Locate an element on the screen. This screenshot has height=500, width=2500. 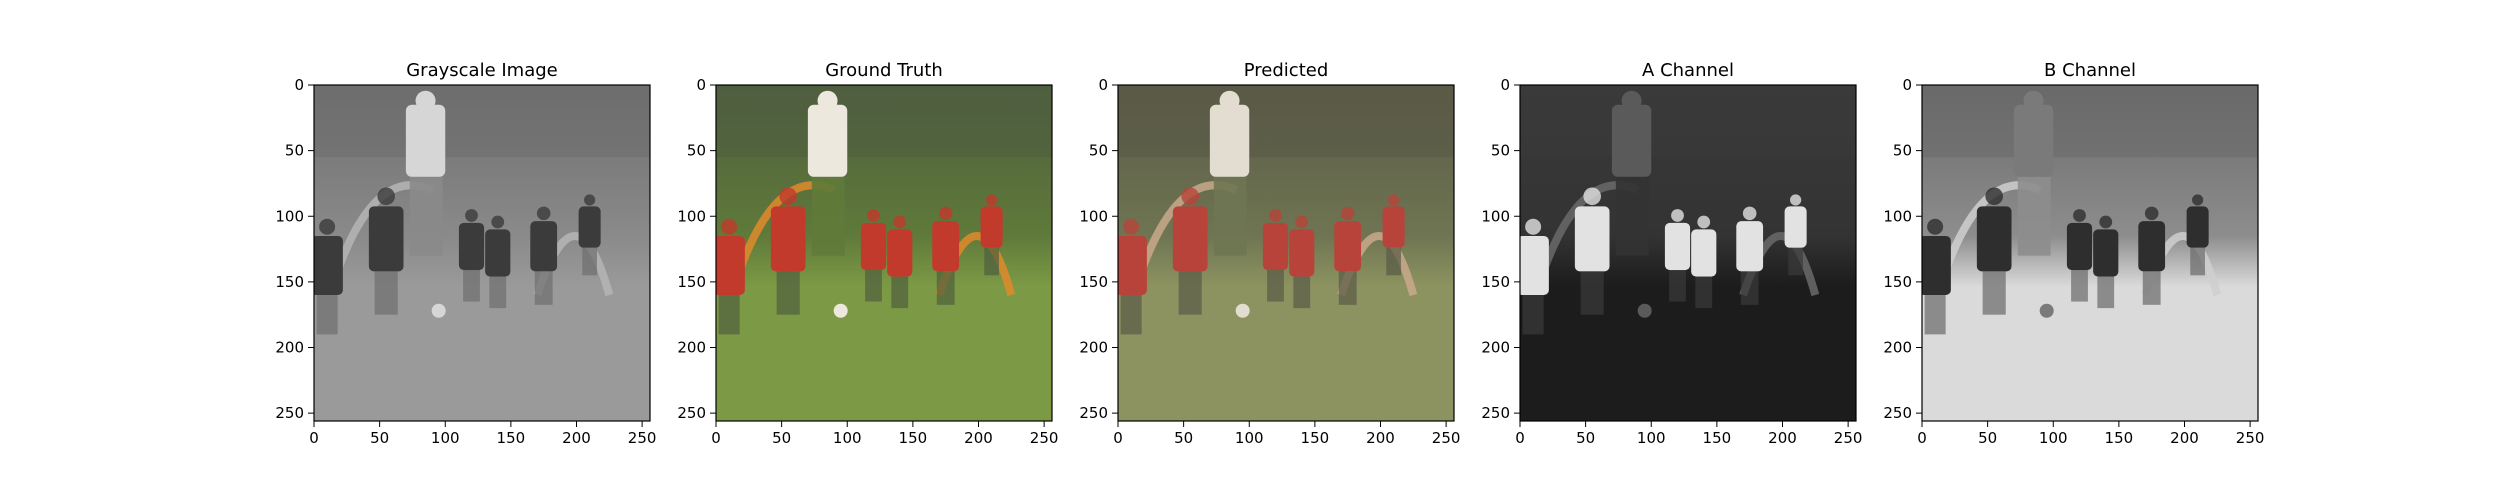
subplot-3: Predicted 0 50 100 150 200 250 0 50 100 150 200 250 is located at coordinates (1269, 253).